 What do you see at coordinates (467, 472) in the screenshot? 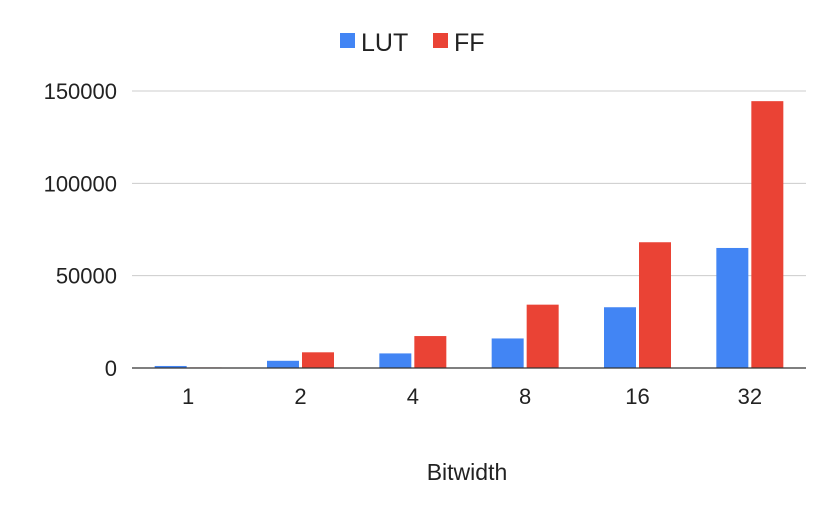
I see `x-axis-title: Bitwidth` at bounding box center [467, 472].